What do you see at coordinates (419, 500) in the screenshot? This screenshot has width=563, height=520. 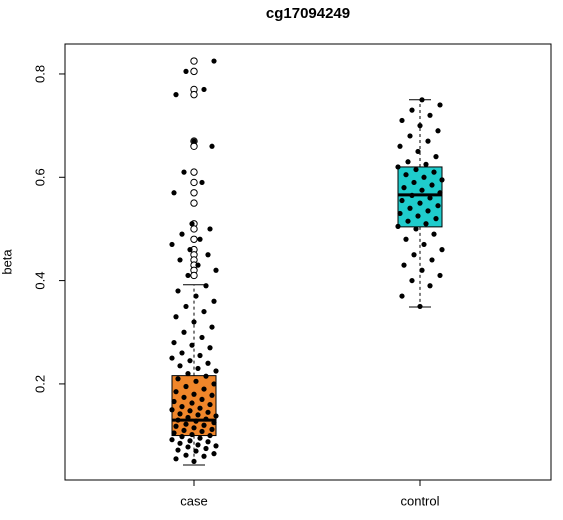 I see `x-tick-label: control` at bounding box center [419, 500].